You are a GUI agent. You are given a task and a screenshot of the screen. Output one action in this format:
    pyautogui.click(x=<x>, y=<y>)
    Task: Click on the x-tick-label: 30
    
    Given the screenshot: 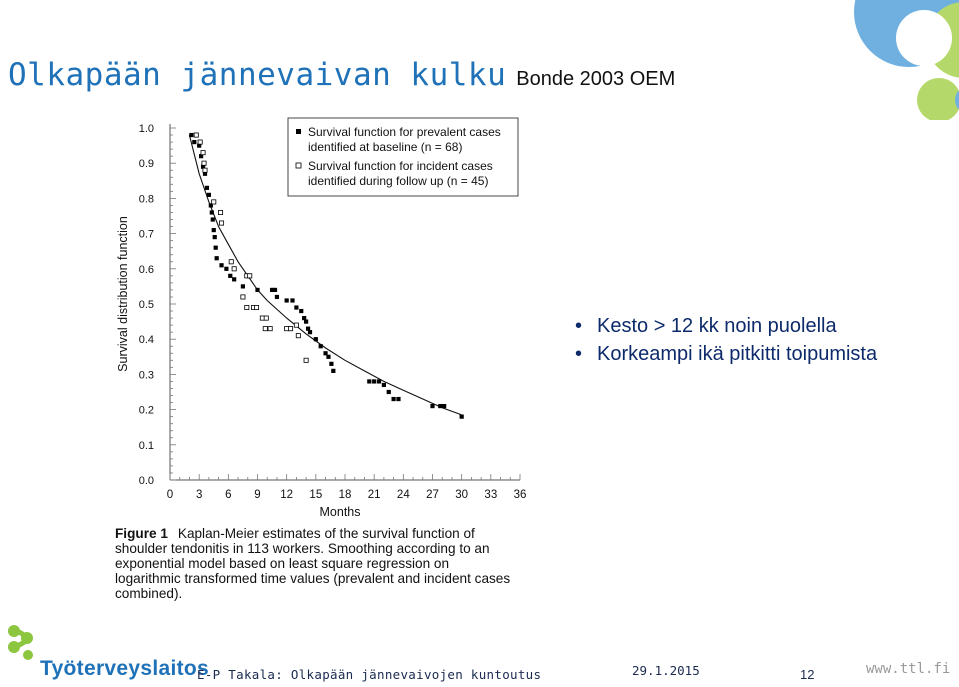 What is the action you would take?
    pyautogui.click(x=461, y=495)
    